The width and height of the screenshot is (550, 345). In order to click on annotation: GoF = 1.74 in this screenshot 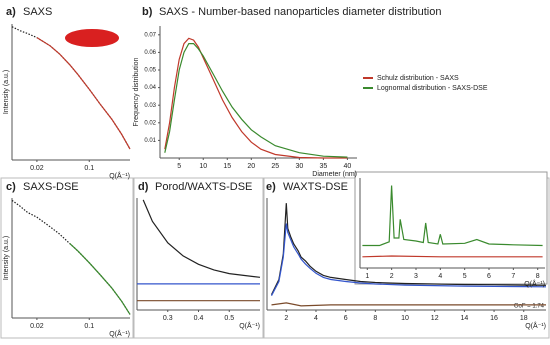, I will do `click(529, 307)`.